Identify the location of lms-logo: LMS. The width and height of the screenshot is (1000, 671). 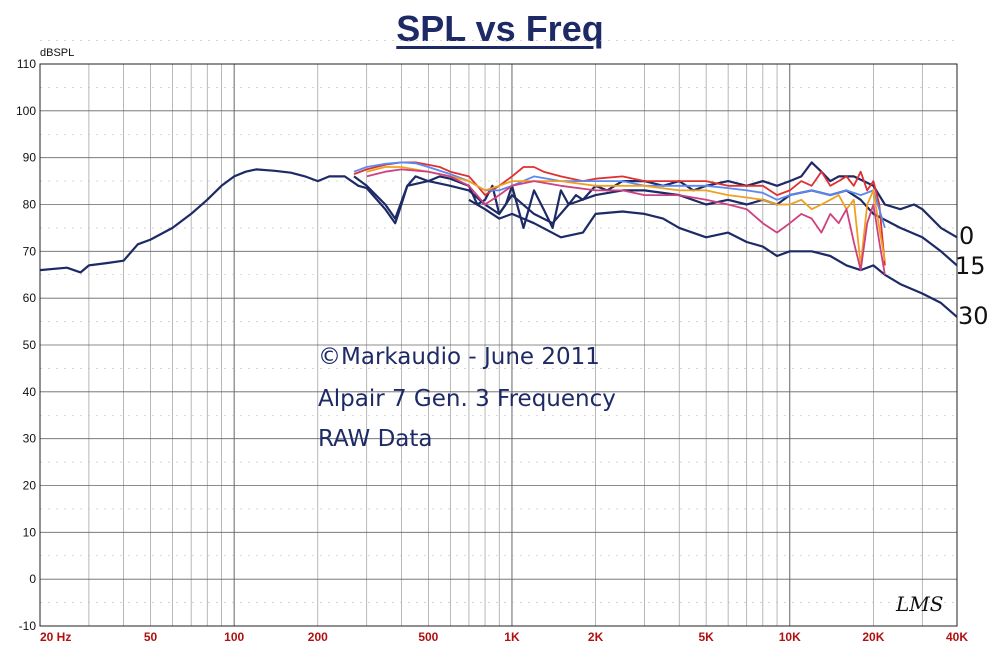
(919, 604).